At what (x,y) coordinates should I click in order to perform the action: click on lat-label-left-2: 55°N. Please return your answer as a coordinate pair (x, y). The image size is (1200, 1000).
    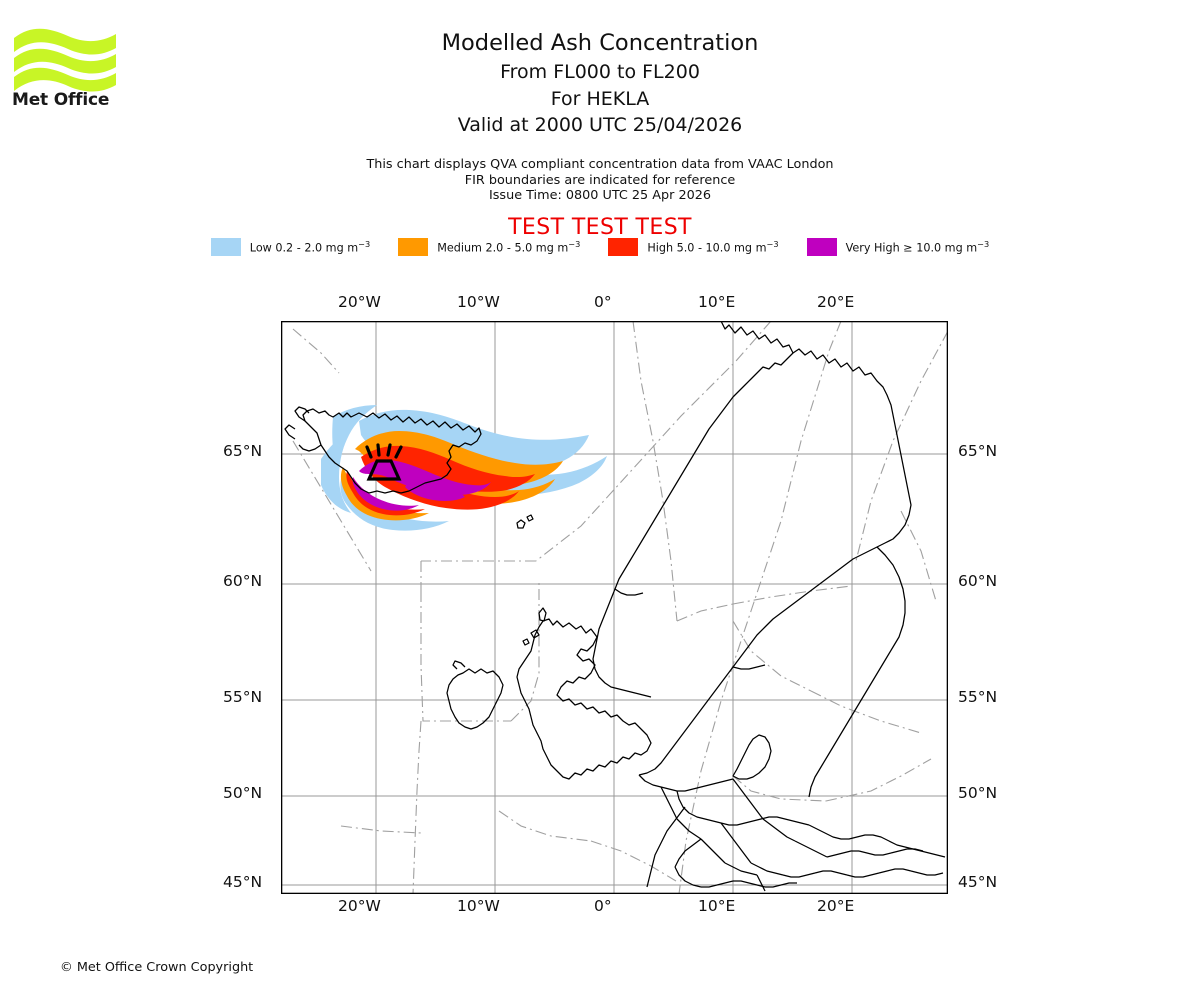
    Looking at the image, I should click on (243, 697).